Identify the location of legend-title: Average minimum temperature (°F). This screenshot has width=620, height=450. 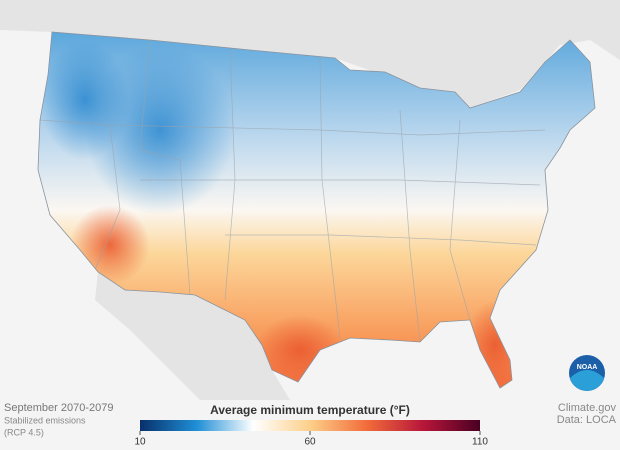
(310, 410).